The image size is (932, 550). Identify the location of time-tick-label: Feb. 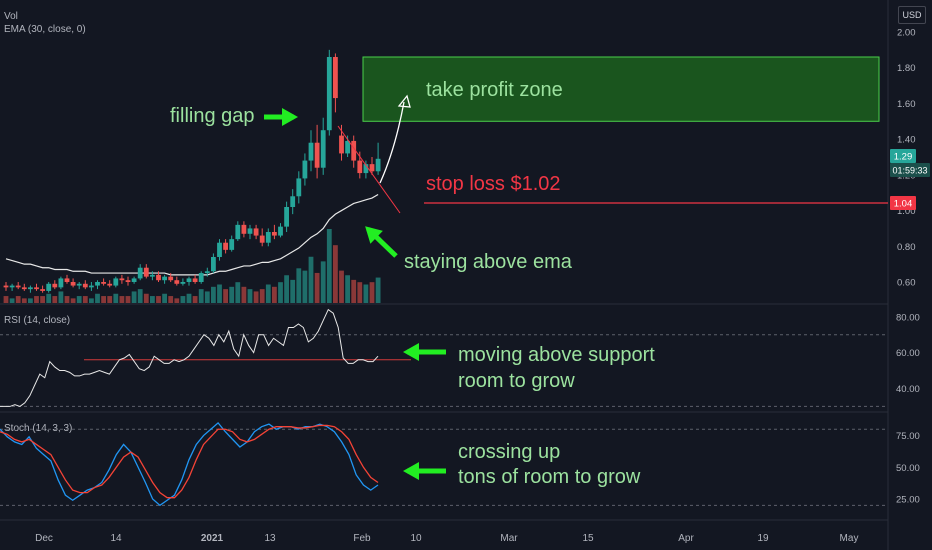
(362, 538).